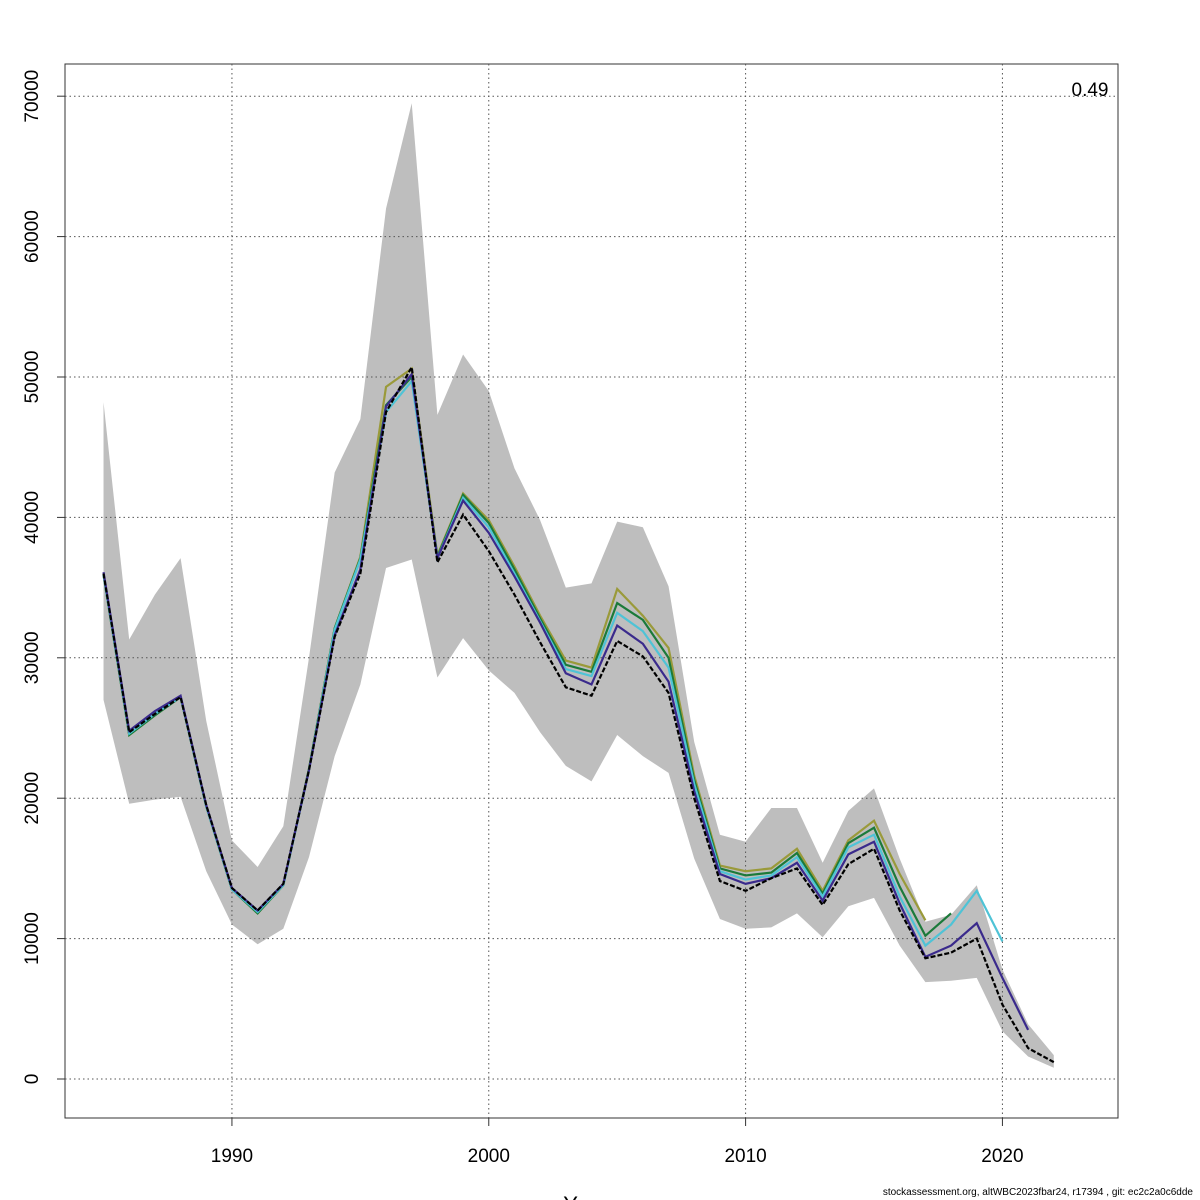 The image size is (1200, 1200). What do you see at coordinates (590, 1196) in the screenshot?
I see `x-axis-label: Years` at bounding box center [590, 1196].